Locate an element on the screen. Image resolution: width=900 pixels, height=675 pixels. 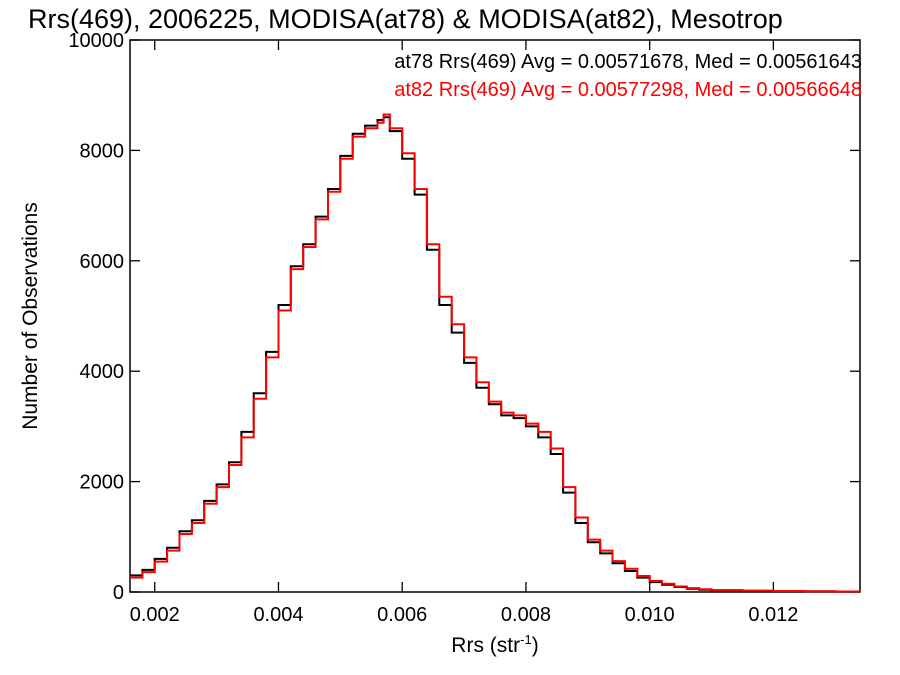
x-tick-label: 0.010 is located at coordinates (650, 615).